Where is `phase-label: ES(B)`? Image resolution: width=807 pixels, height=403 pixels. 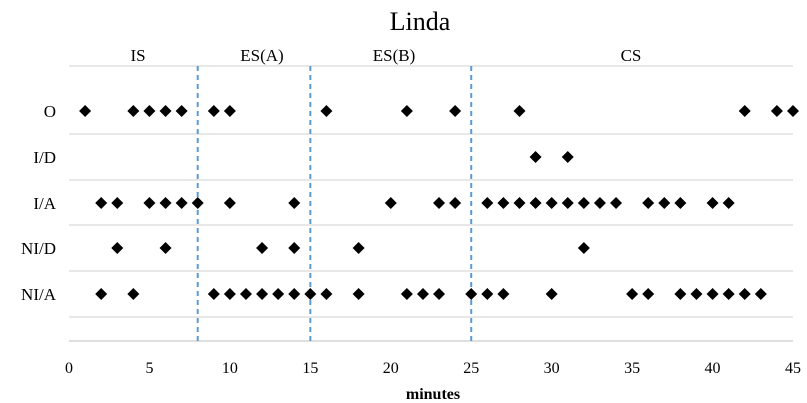
phase-label: ES(B) is located at coordinates (394, 55).